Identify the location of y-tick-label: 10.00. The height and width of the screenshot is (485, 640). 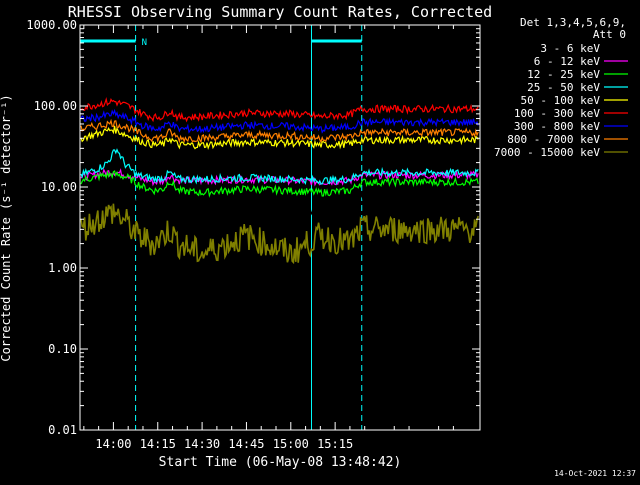
(59, 187).